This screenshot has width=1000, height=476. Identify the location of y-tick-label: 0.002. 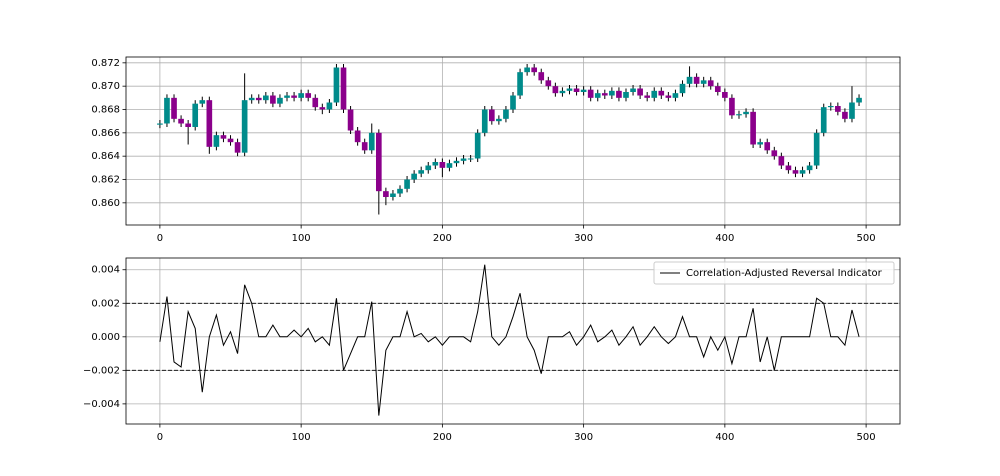
(105, 303).